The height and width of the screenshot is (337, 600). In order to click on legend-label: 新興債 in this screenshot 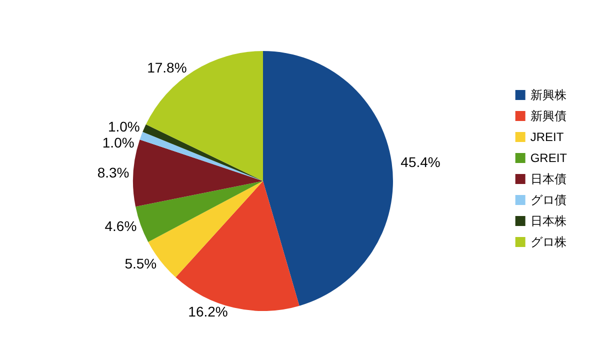, I will do `click(548, 116)`.